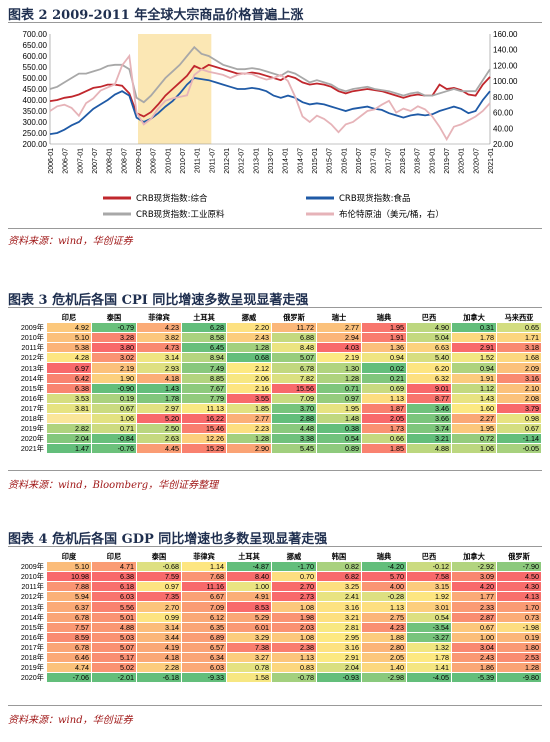 The image size is (550, 742). I want to click on left-axis-tick-label: 550.00, so click(35, 67).